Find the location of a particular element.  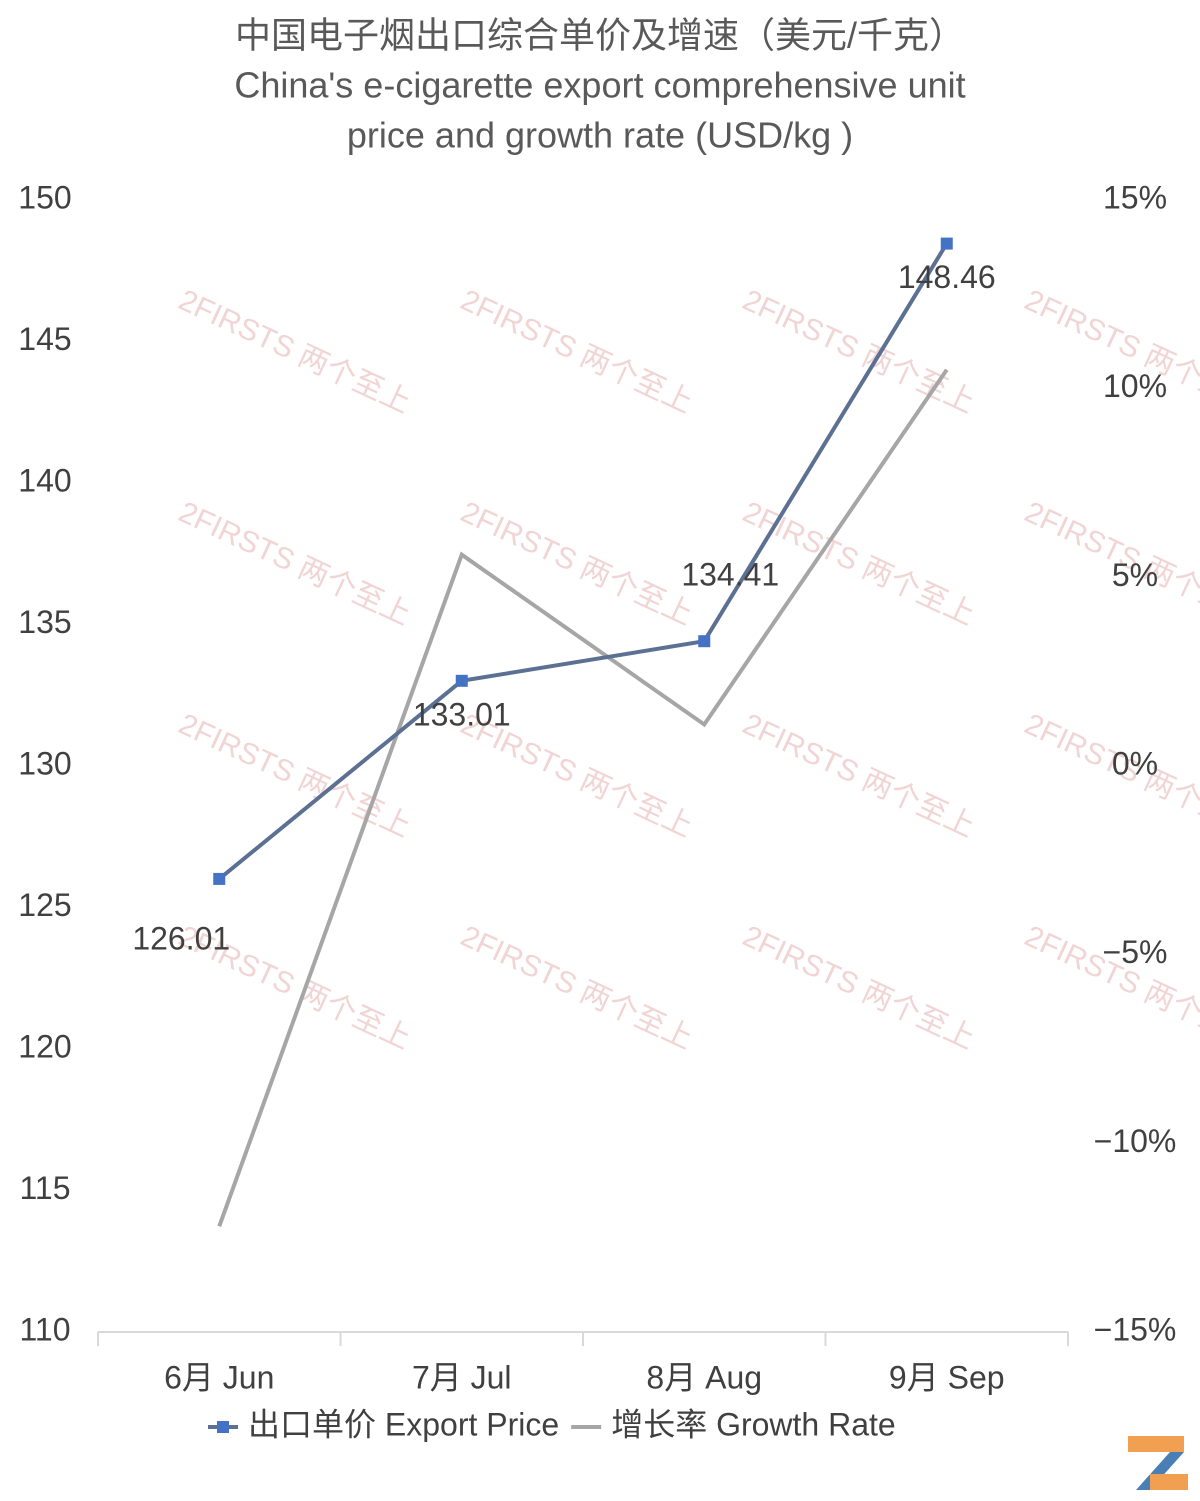

y2-tick-label: 5% is located at coordinates (1135, 575).